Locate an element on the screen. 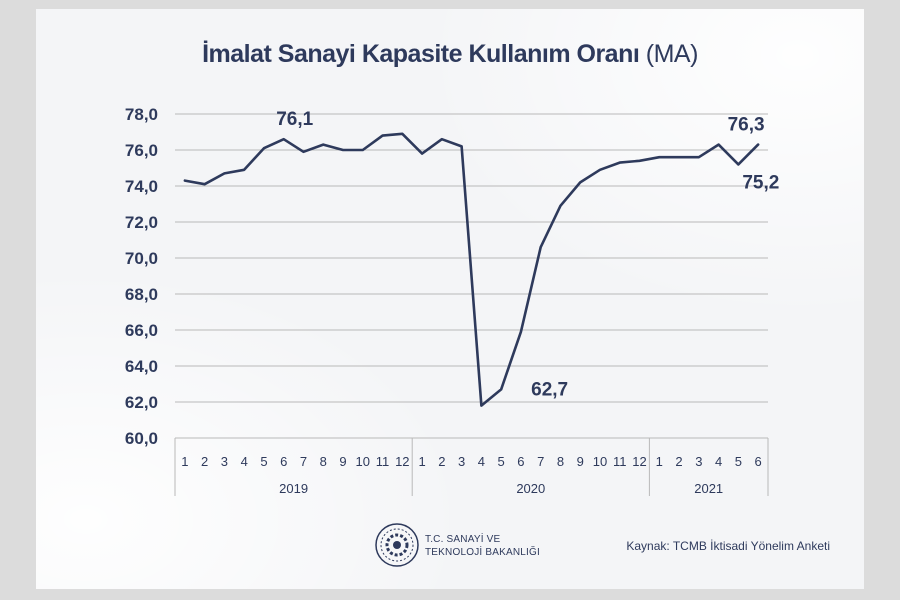 The width and height of the screenshot is (900, 600). data-label: 75,2 is located at coordinates (760, 182).